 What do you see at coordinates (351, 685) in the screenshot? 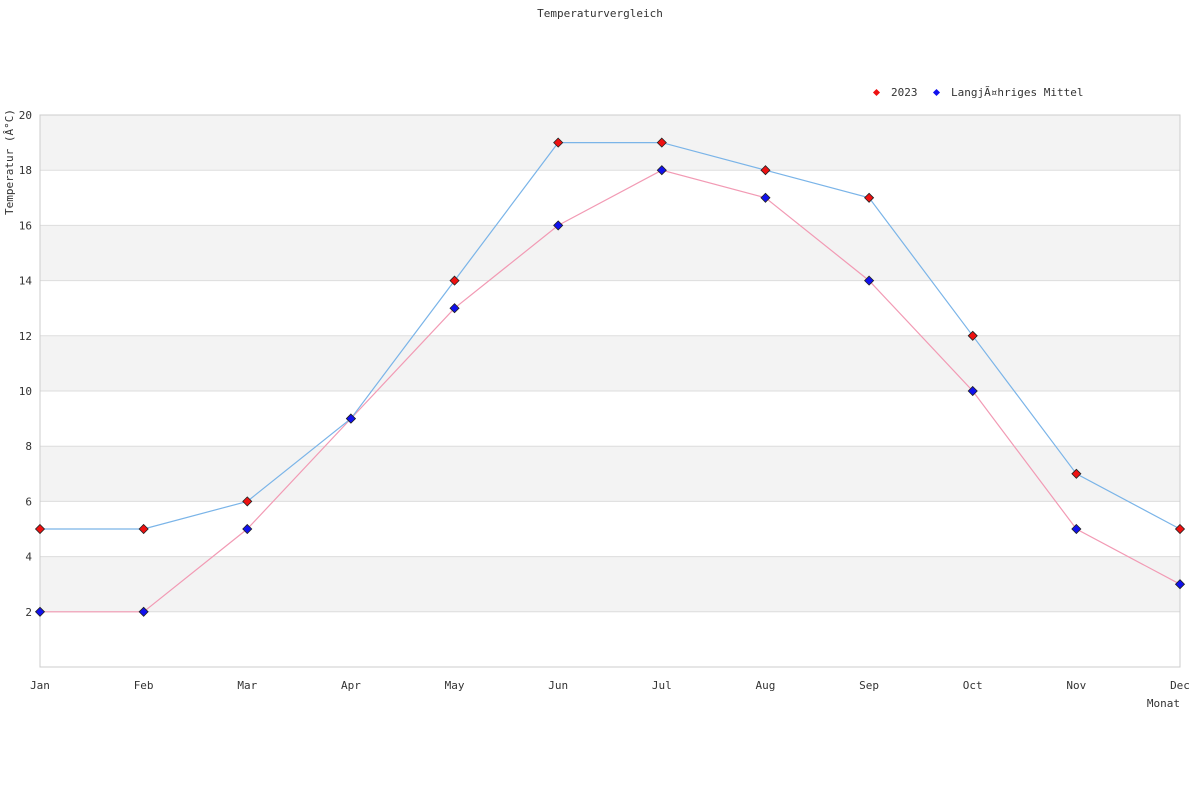
I see `x-tick-label: Apr` at bounding box center [351, 685].